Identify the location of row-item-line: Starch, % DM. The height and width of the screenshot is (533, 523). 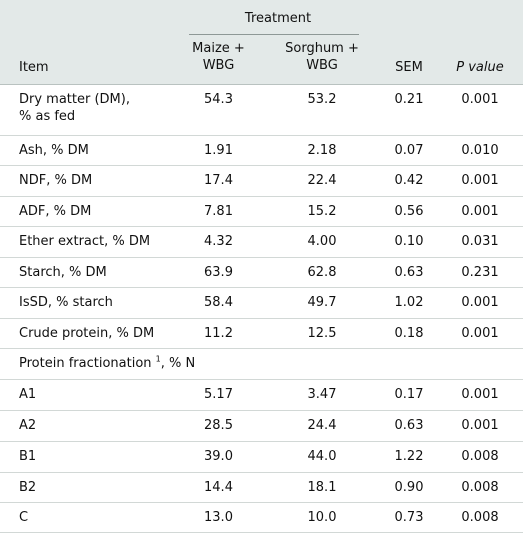
(63, 272).